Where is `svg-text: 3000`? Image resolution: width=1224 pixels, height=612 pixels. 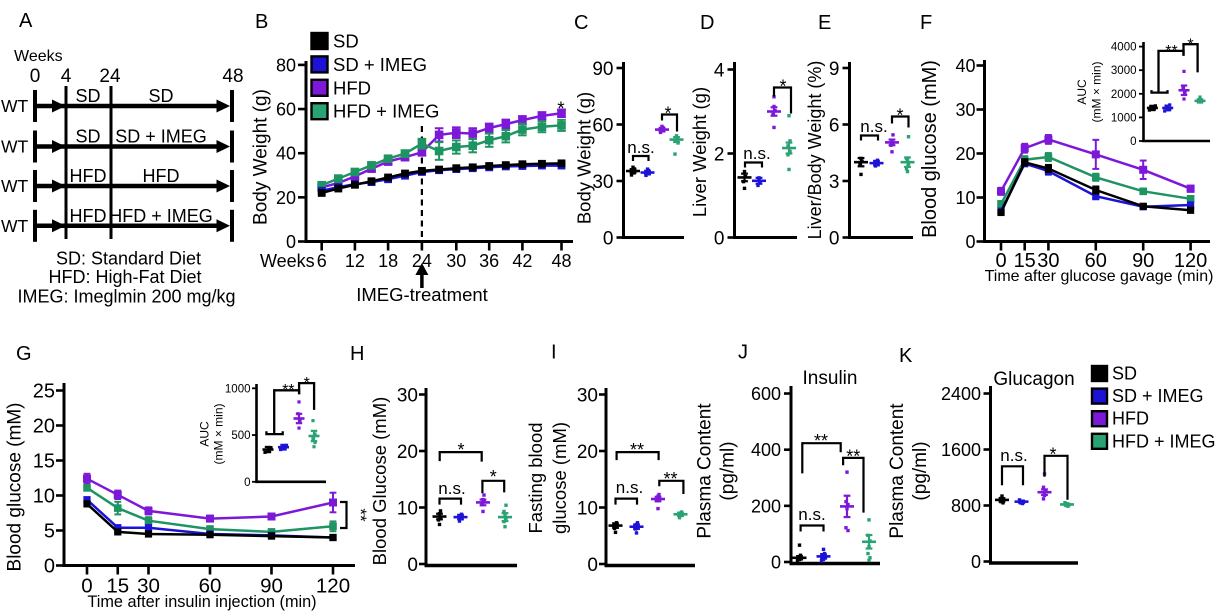
svg-text: 3000 is located at coordinates (1124, 71).